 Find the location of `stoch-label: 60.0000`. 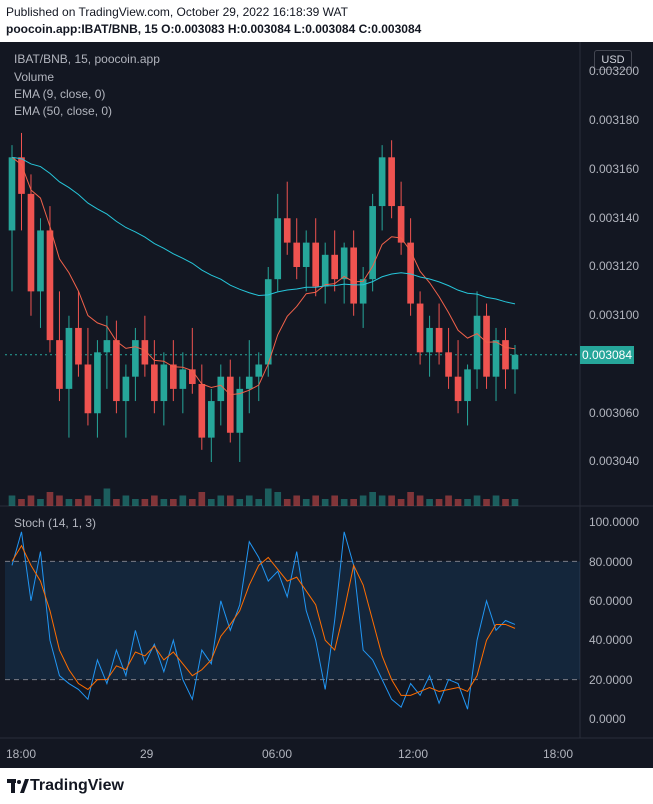

stoch-label: 60.0000 is located at coordinates (611, 601).